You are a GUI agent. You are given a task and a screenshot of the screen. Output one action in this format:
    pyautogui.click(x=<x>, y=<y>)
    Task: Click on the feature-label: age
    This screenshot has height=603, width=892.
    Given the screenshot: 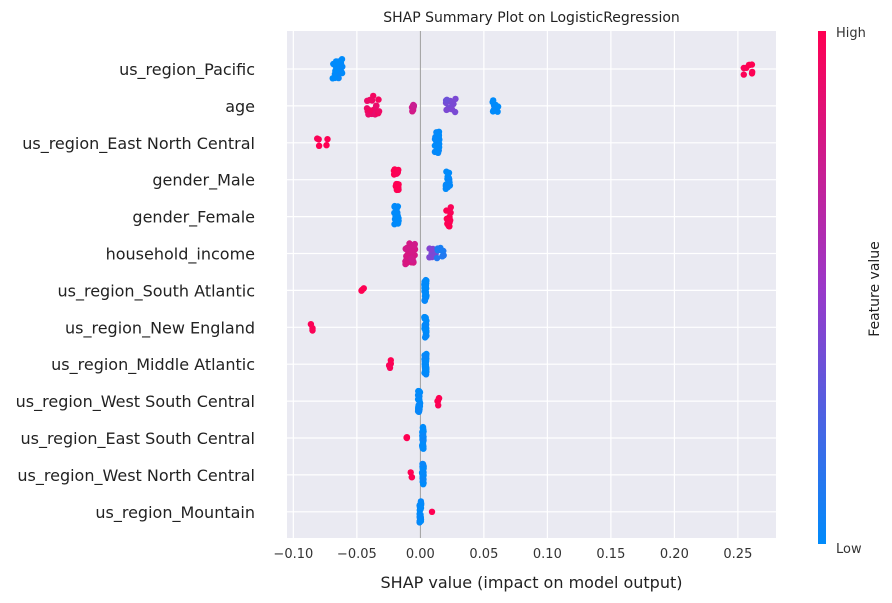 What is the action you would take?
    pyautogui.click(x=240, y=106)
    